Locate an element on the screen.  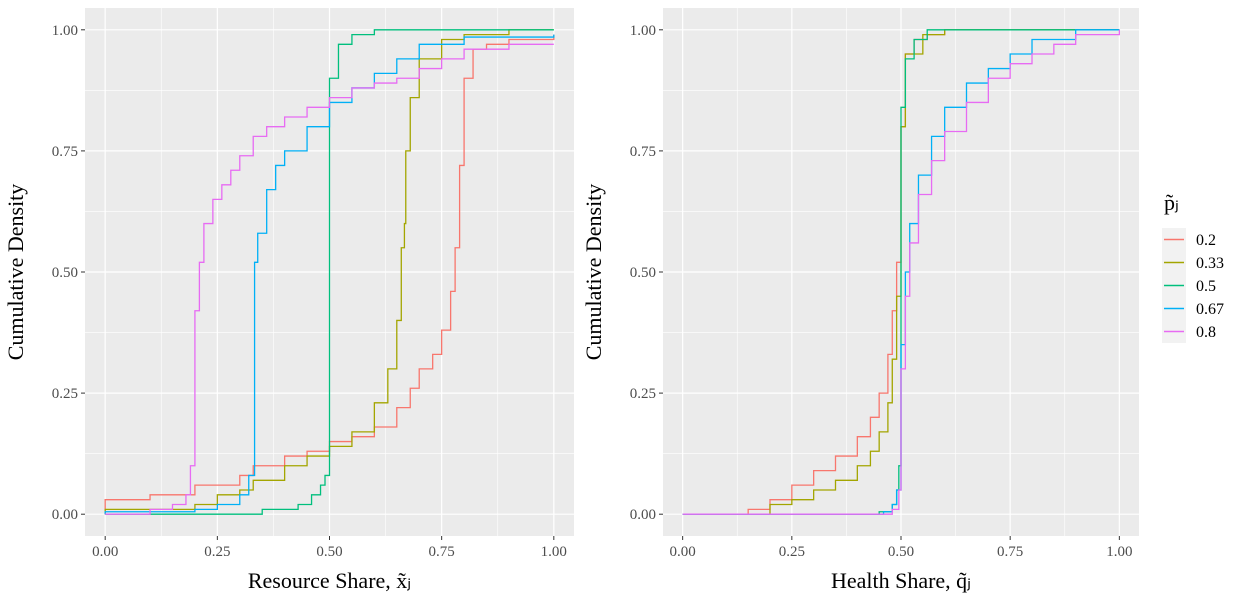
right-y-axis-label: Cumulative Density is located at coordinates (593, 272).